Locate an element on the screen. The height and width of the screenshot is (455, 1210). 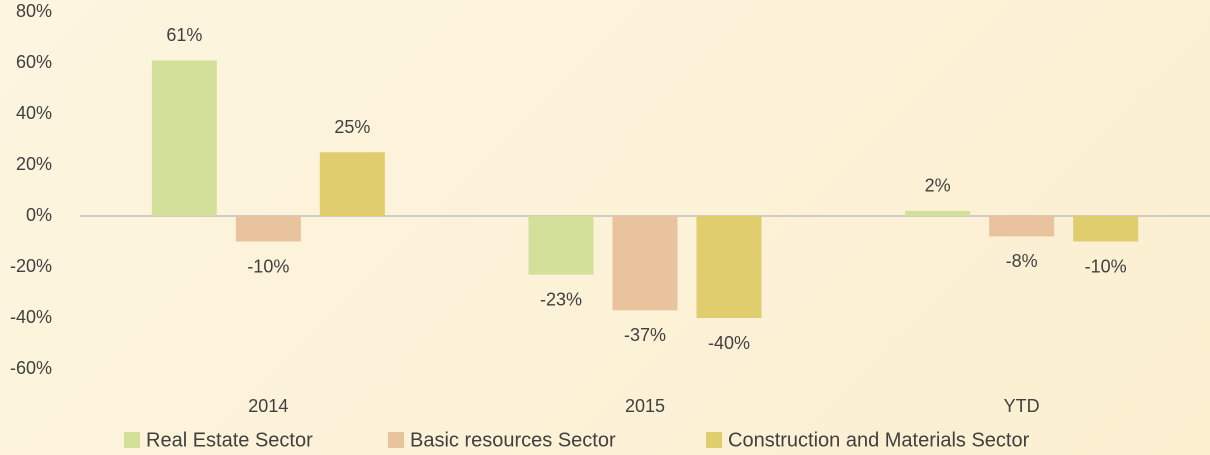
y-tick-label: 0% is located at coordinates (39, 215).